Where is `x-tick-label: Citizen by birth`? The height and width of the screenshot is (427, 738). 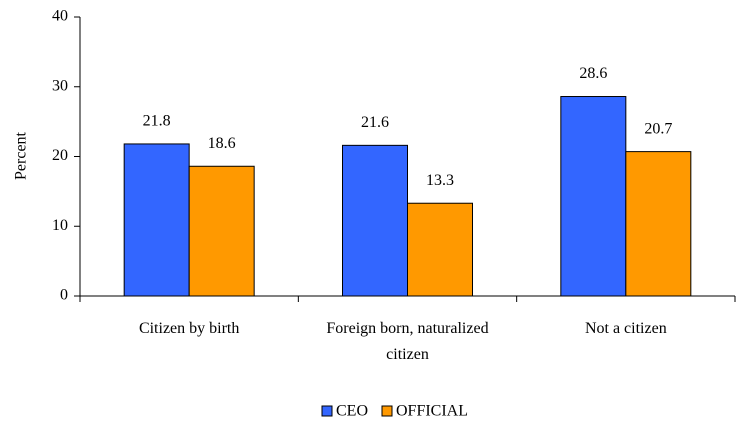 x-tick-label: Citizen by birth is located at coordinates (189, 328).